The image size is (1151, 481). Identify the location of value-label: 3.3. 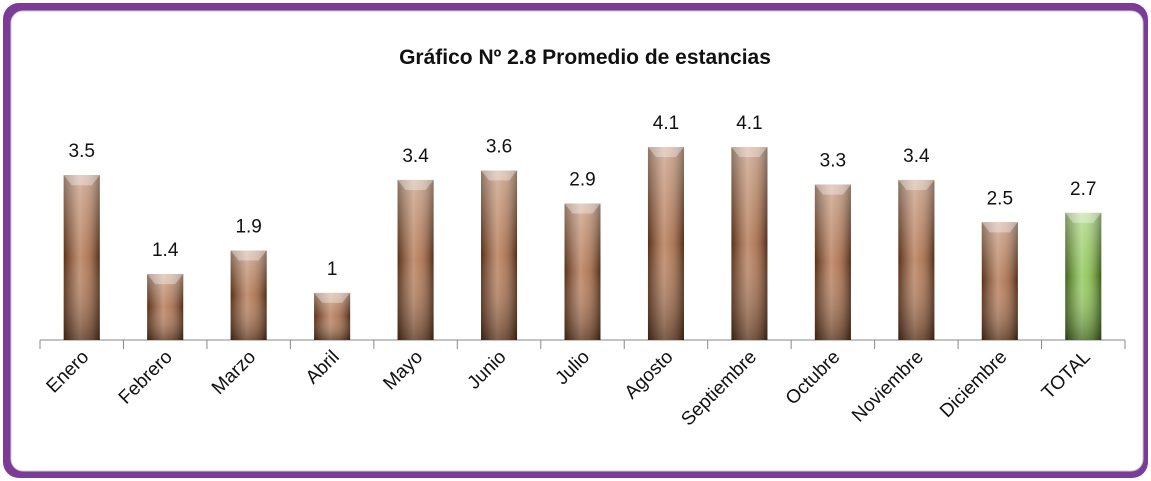
(833, 161).